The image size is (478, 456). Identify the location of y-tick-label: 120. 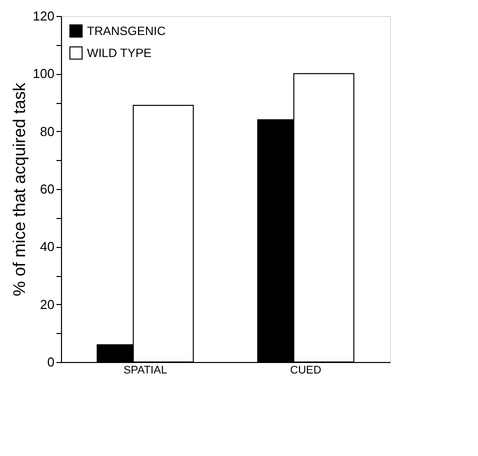
(43, 16).